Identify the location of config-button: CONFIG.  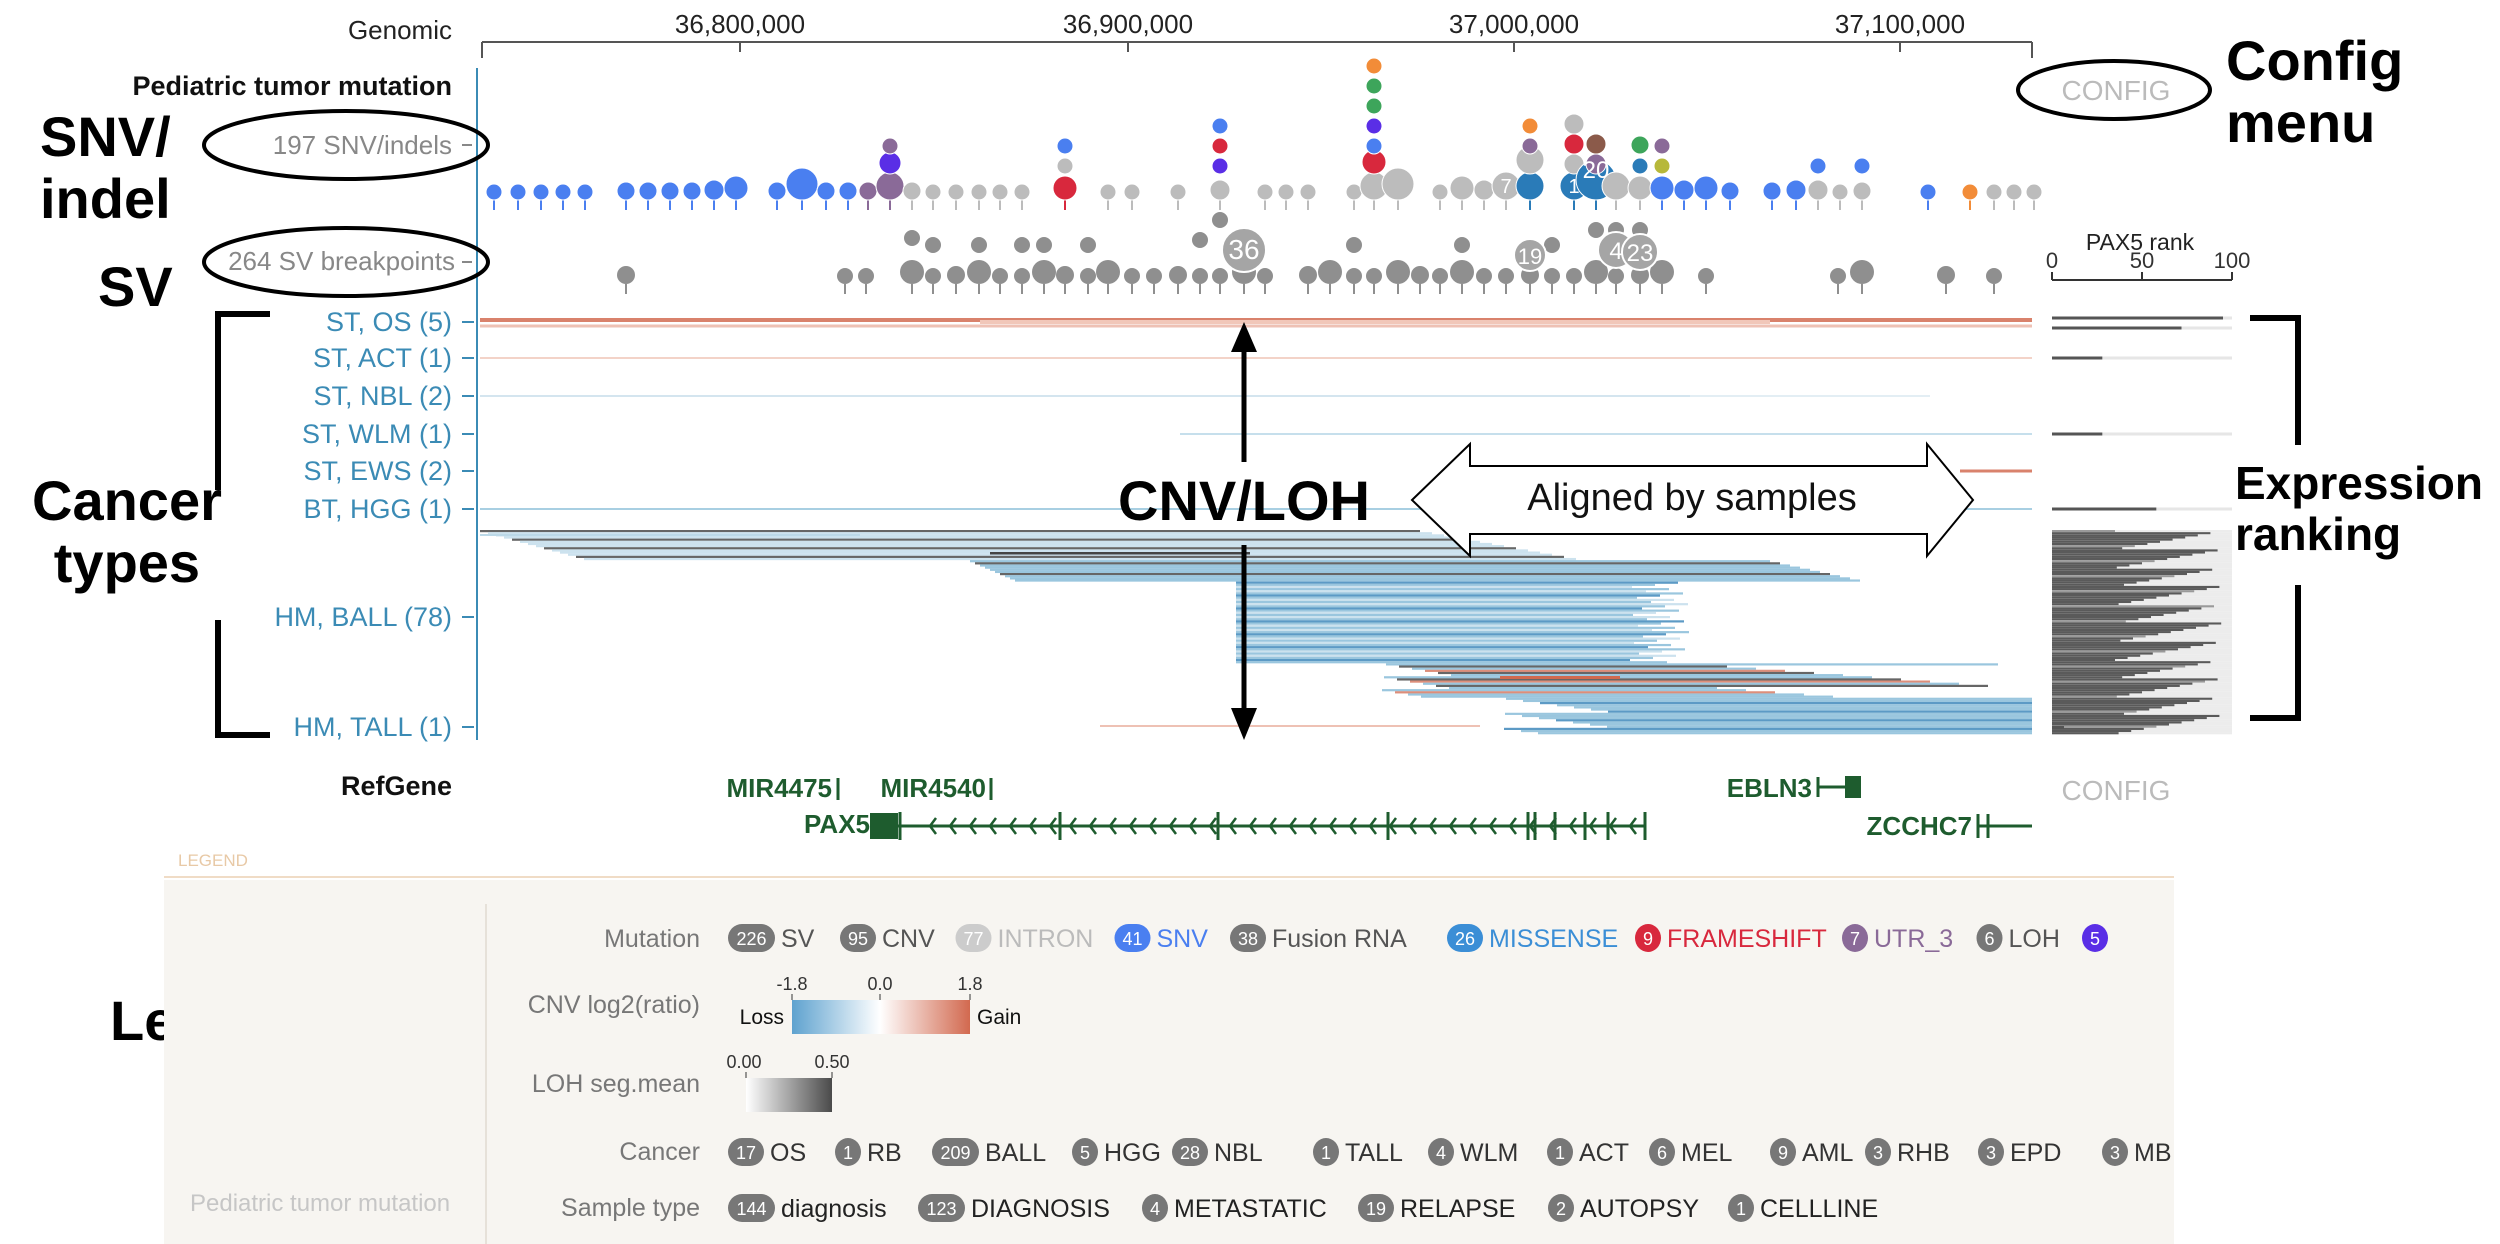
(2116, 90).